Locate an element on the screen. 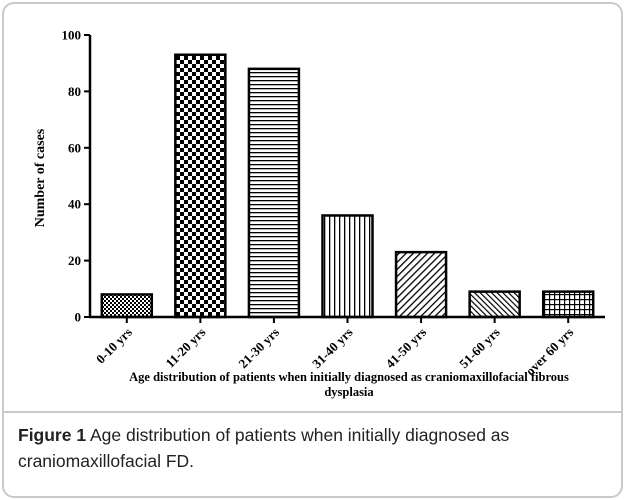  caption-label: Figure 1 is located at coordinates (52, 435).